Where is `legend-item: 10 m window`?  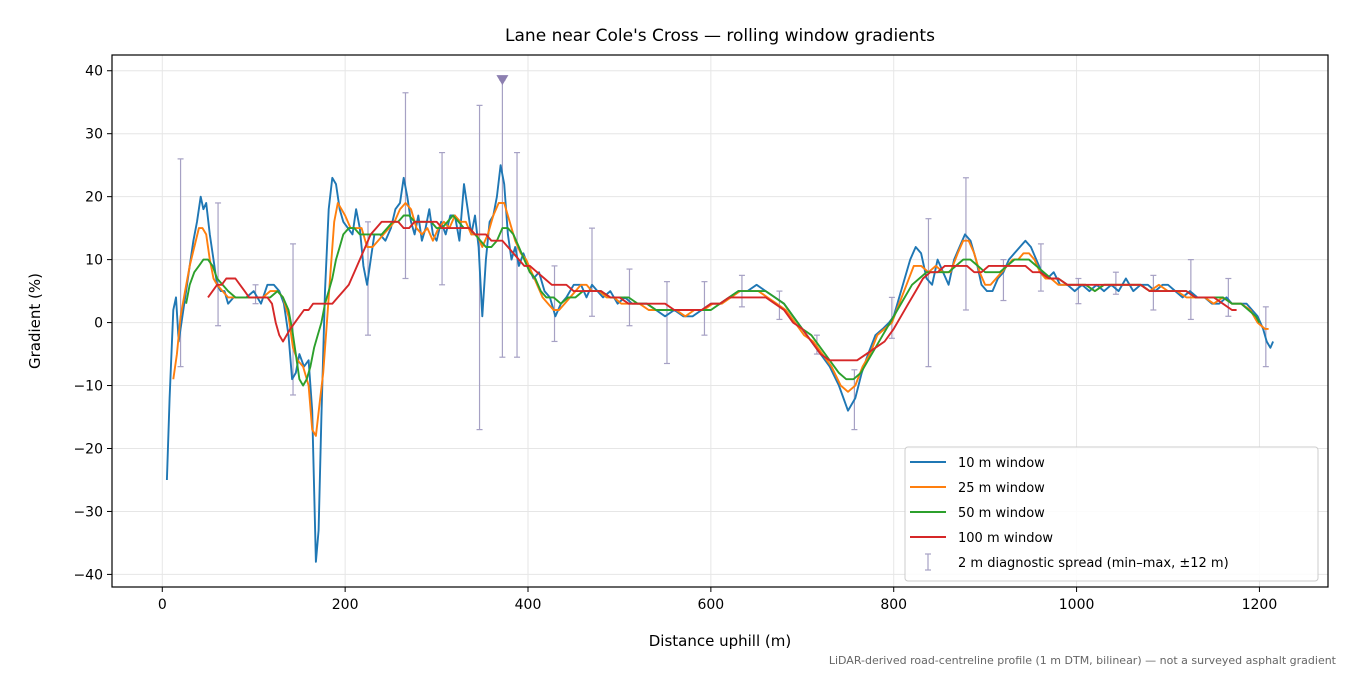 legend-item: 10 m window is located at coordinates (977, 463).